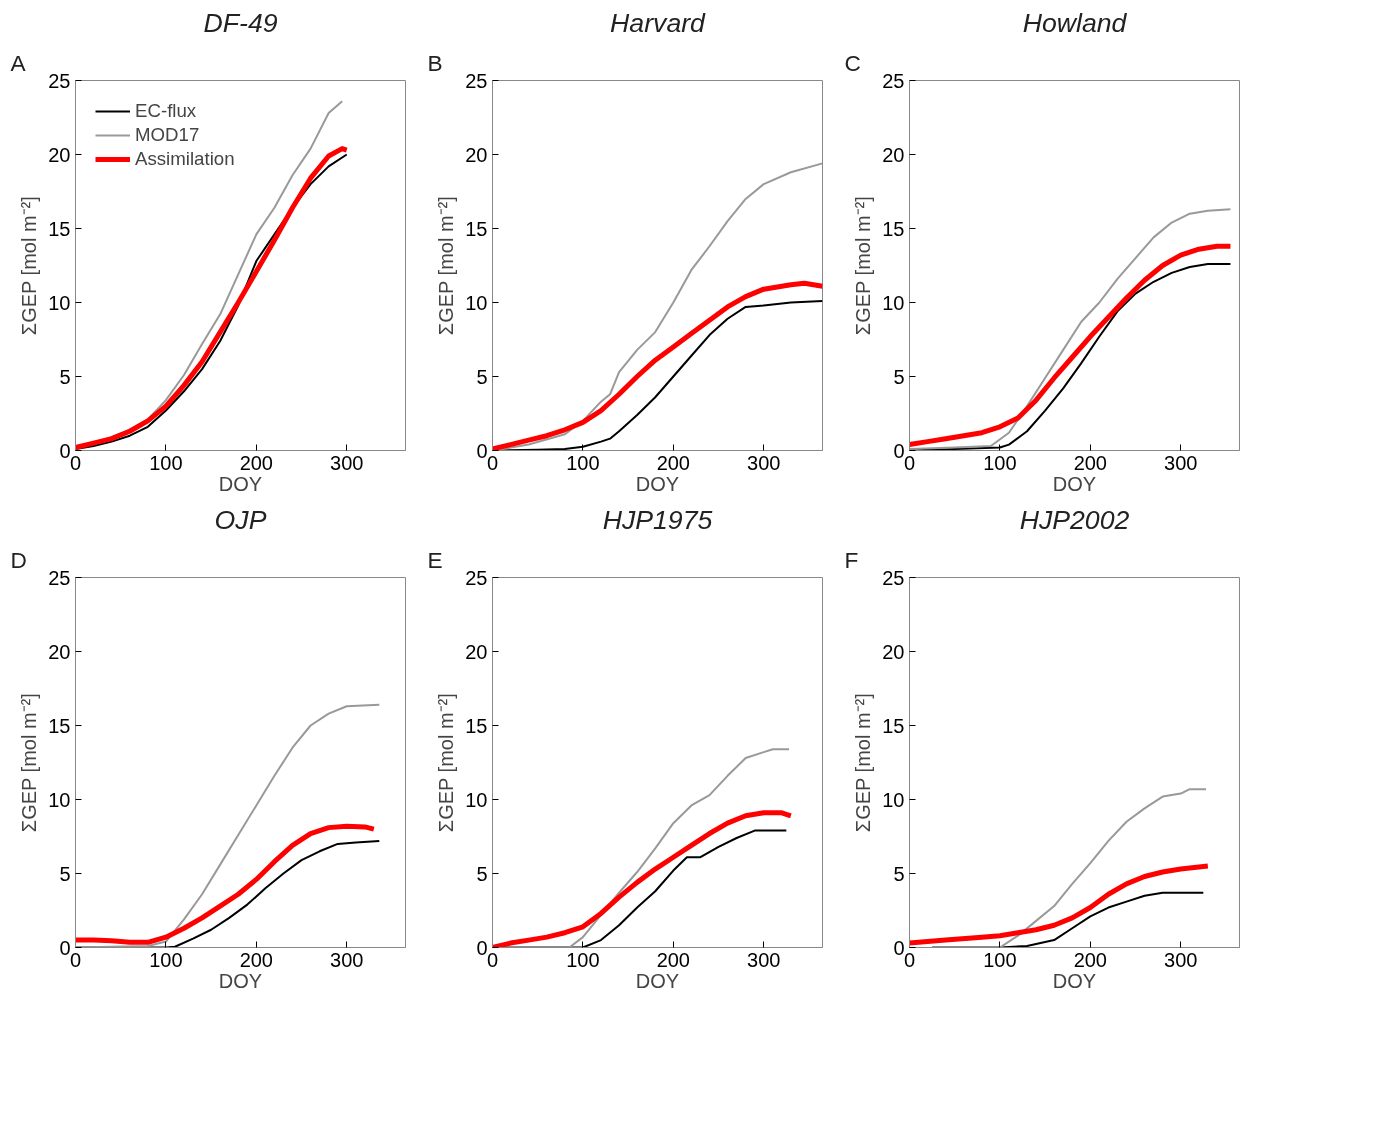 The image size is (1395, 1121). What do you see at coordinates (1074, 519) in the screenshot?
I see `chart-title: HJP2002` at bounding box center [1074, 519].